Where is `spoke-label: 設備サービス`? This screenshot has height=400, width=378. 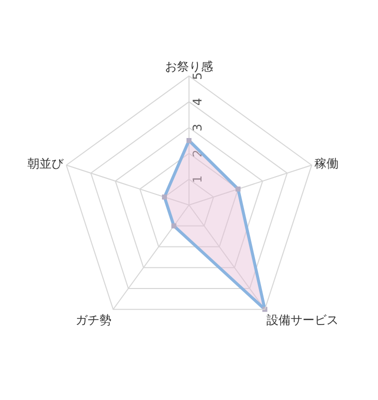
spoke-label: 設備サービス is located at coordinates (302, 319).